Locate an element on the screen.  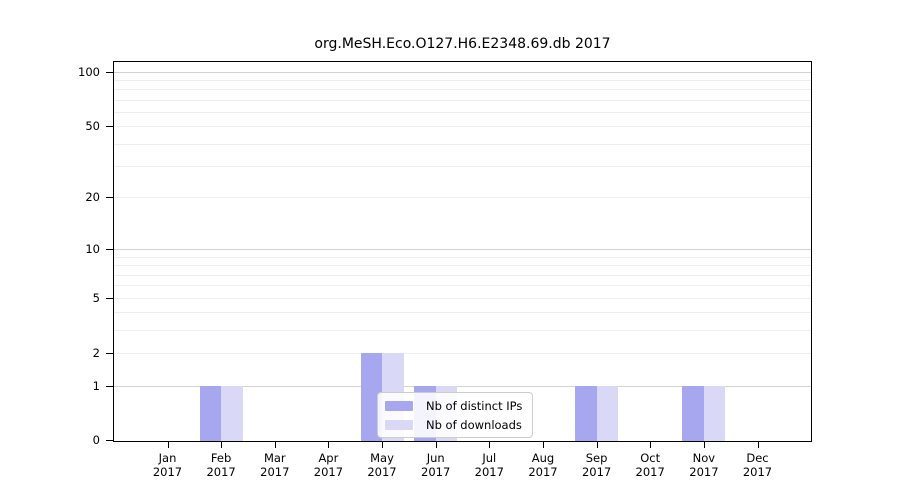
legend-swatch-downloads-icon is located at coordinates (399, 424).